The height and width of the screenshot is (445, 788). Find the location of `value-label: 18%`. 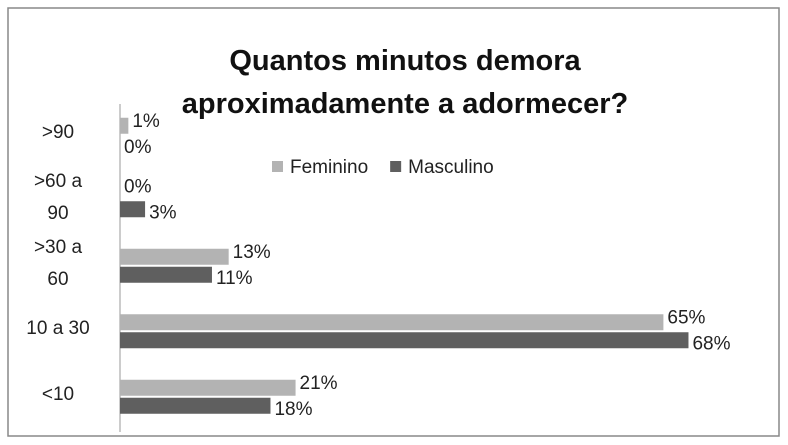

value-label: 18% is located at coordinates (293, 409).